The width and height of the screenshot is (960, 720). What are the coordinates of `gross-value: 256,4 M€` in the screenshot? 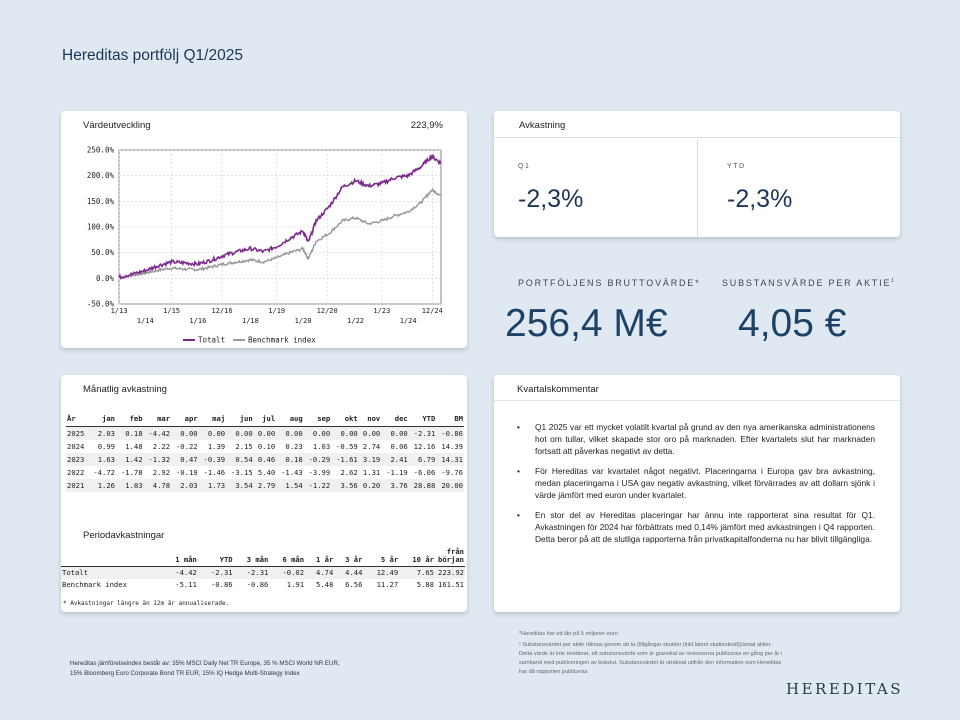 It's located at (586, 323).